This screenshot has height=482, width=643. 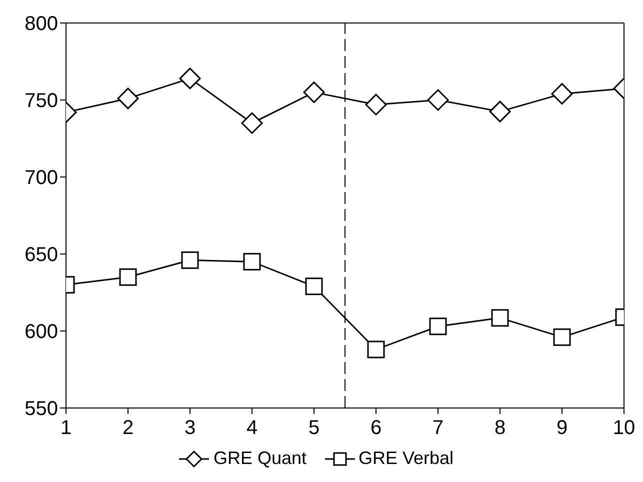 What do you see at coordinates (41, 409) in the screenshot?
I see `y-tick-label: 550` at bounding box center [41, 409].